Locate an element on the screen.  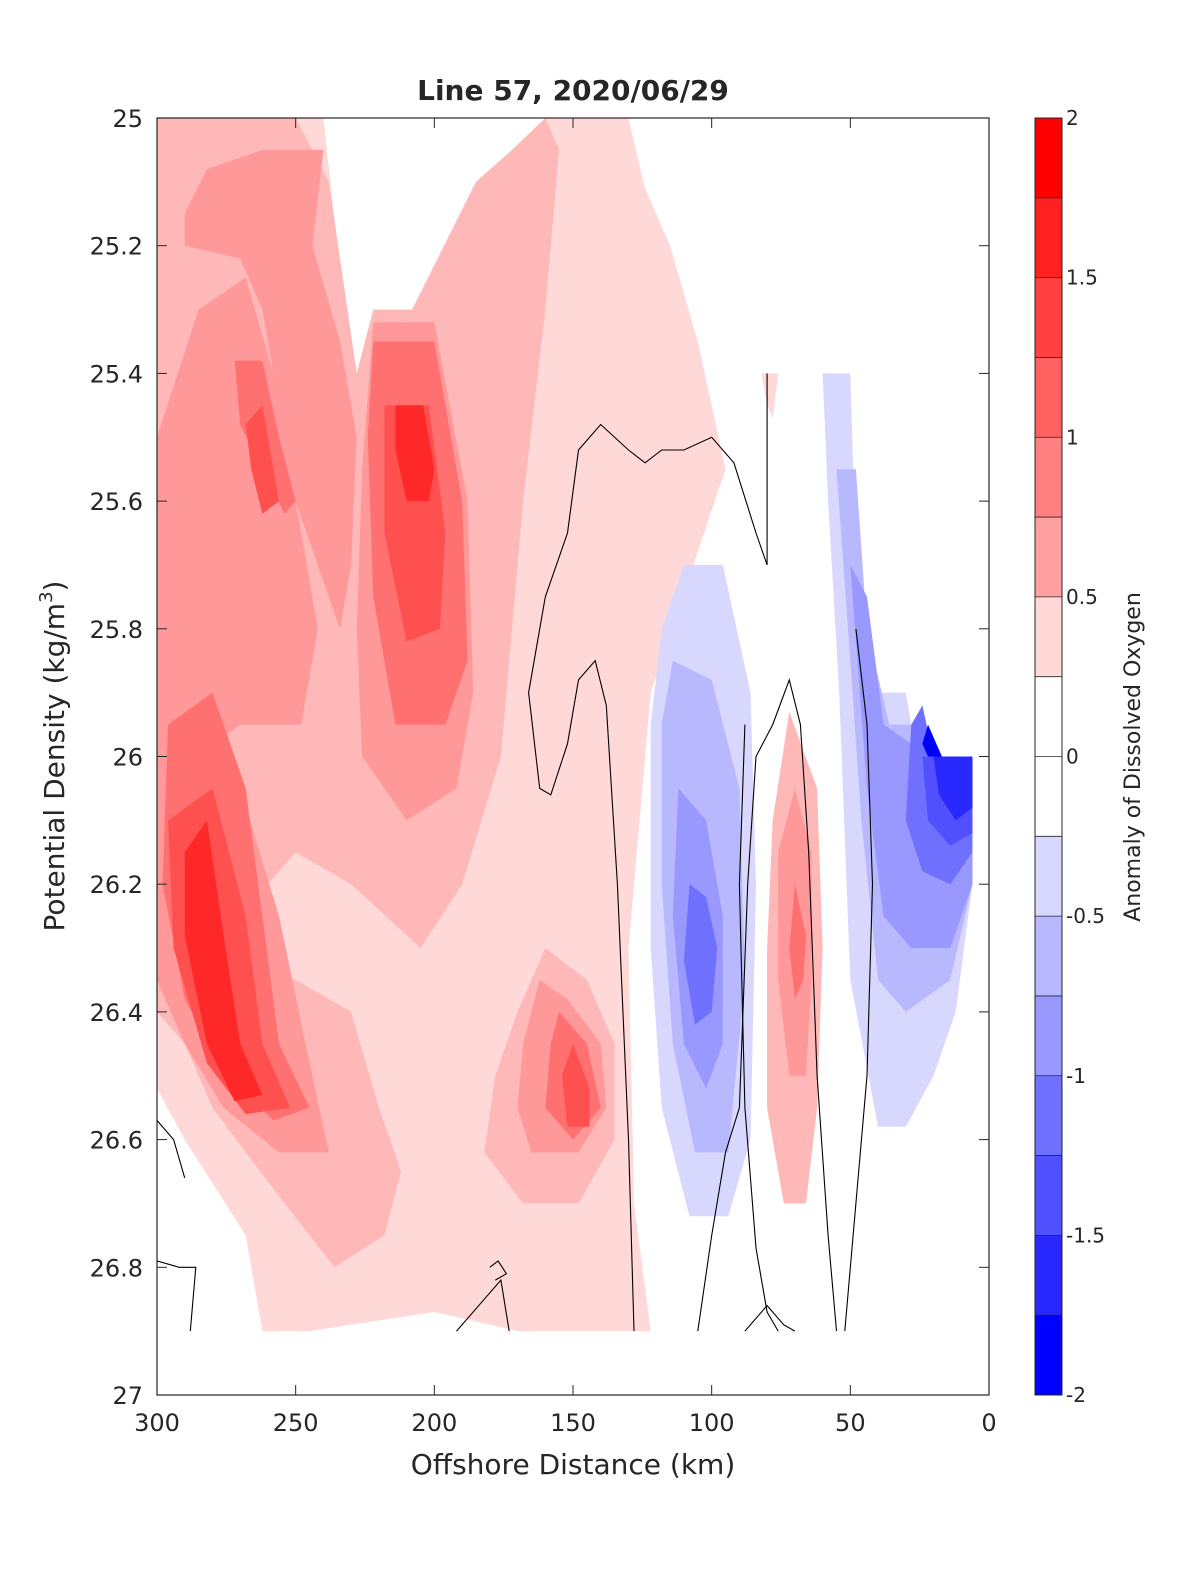
colorbar-label: Anomaly of Dissolved Oxygen is located at coordinates (1133, 757).